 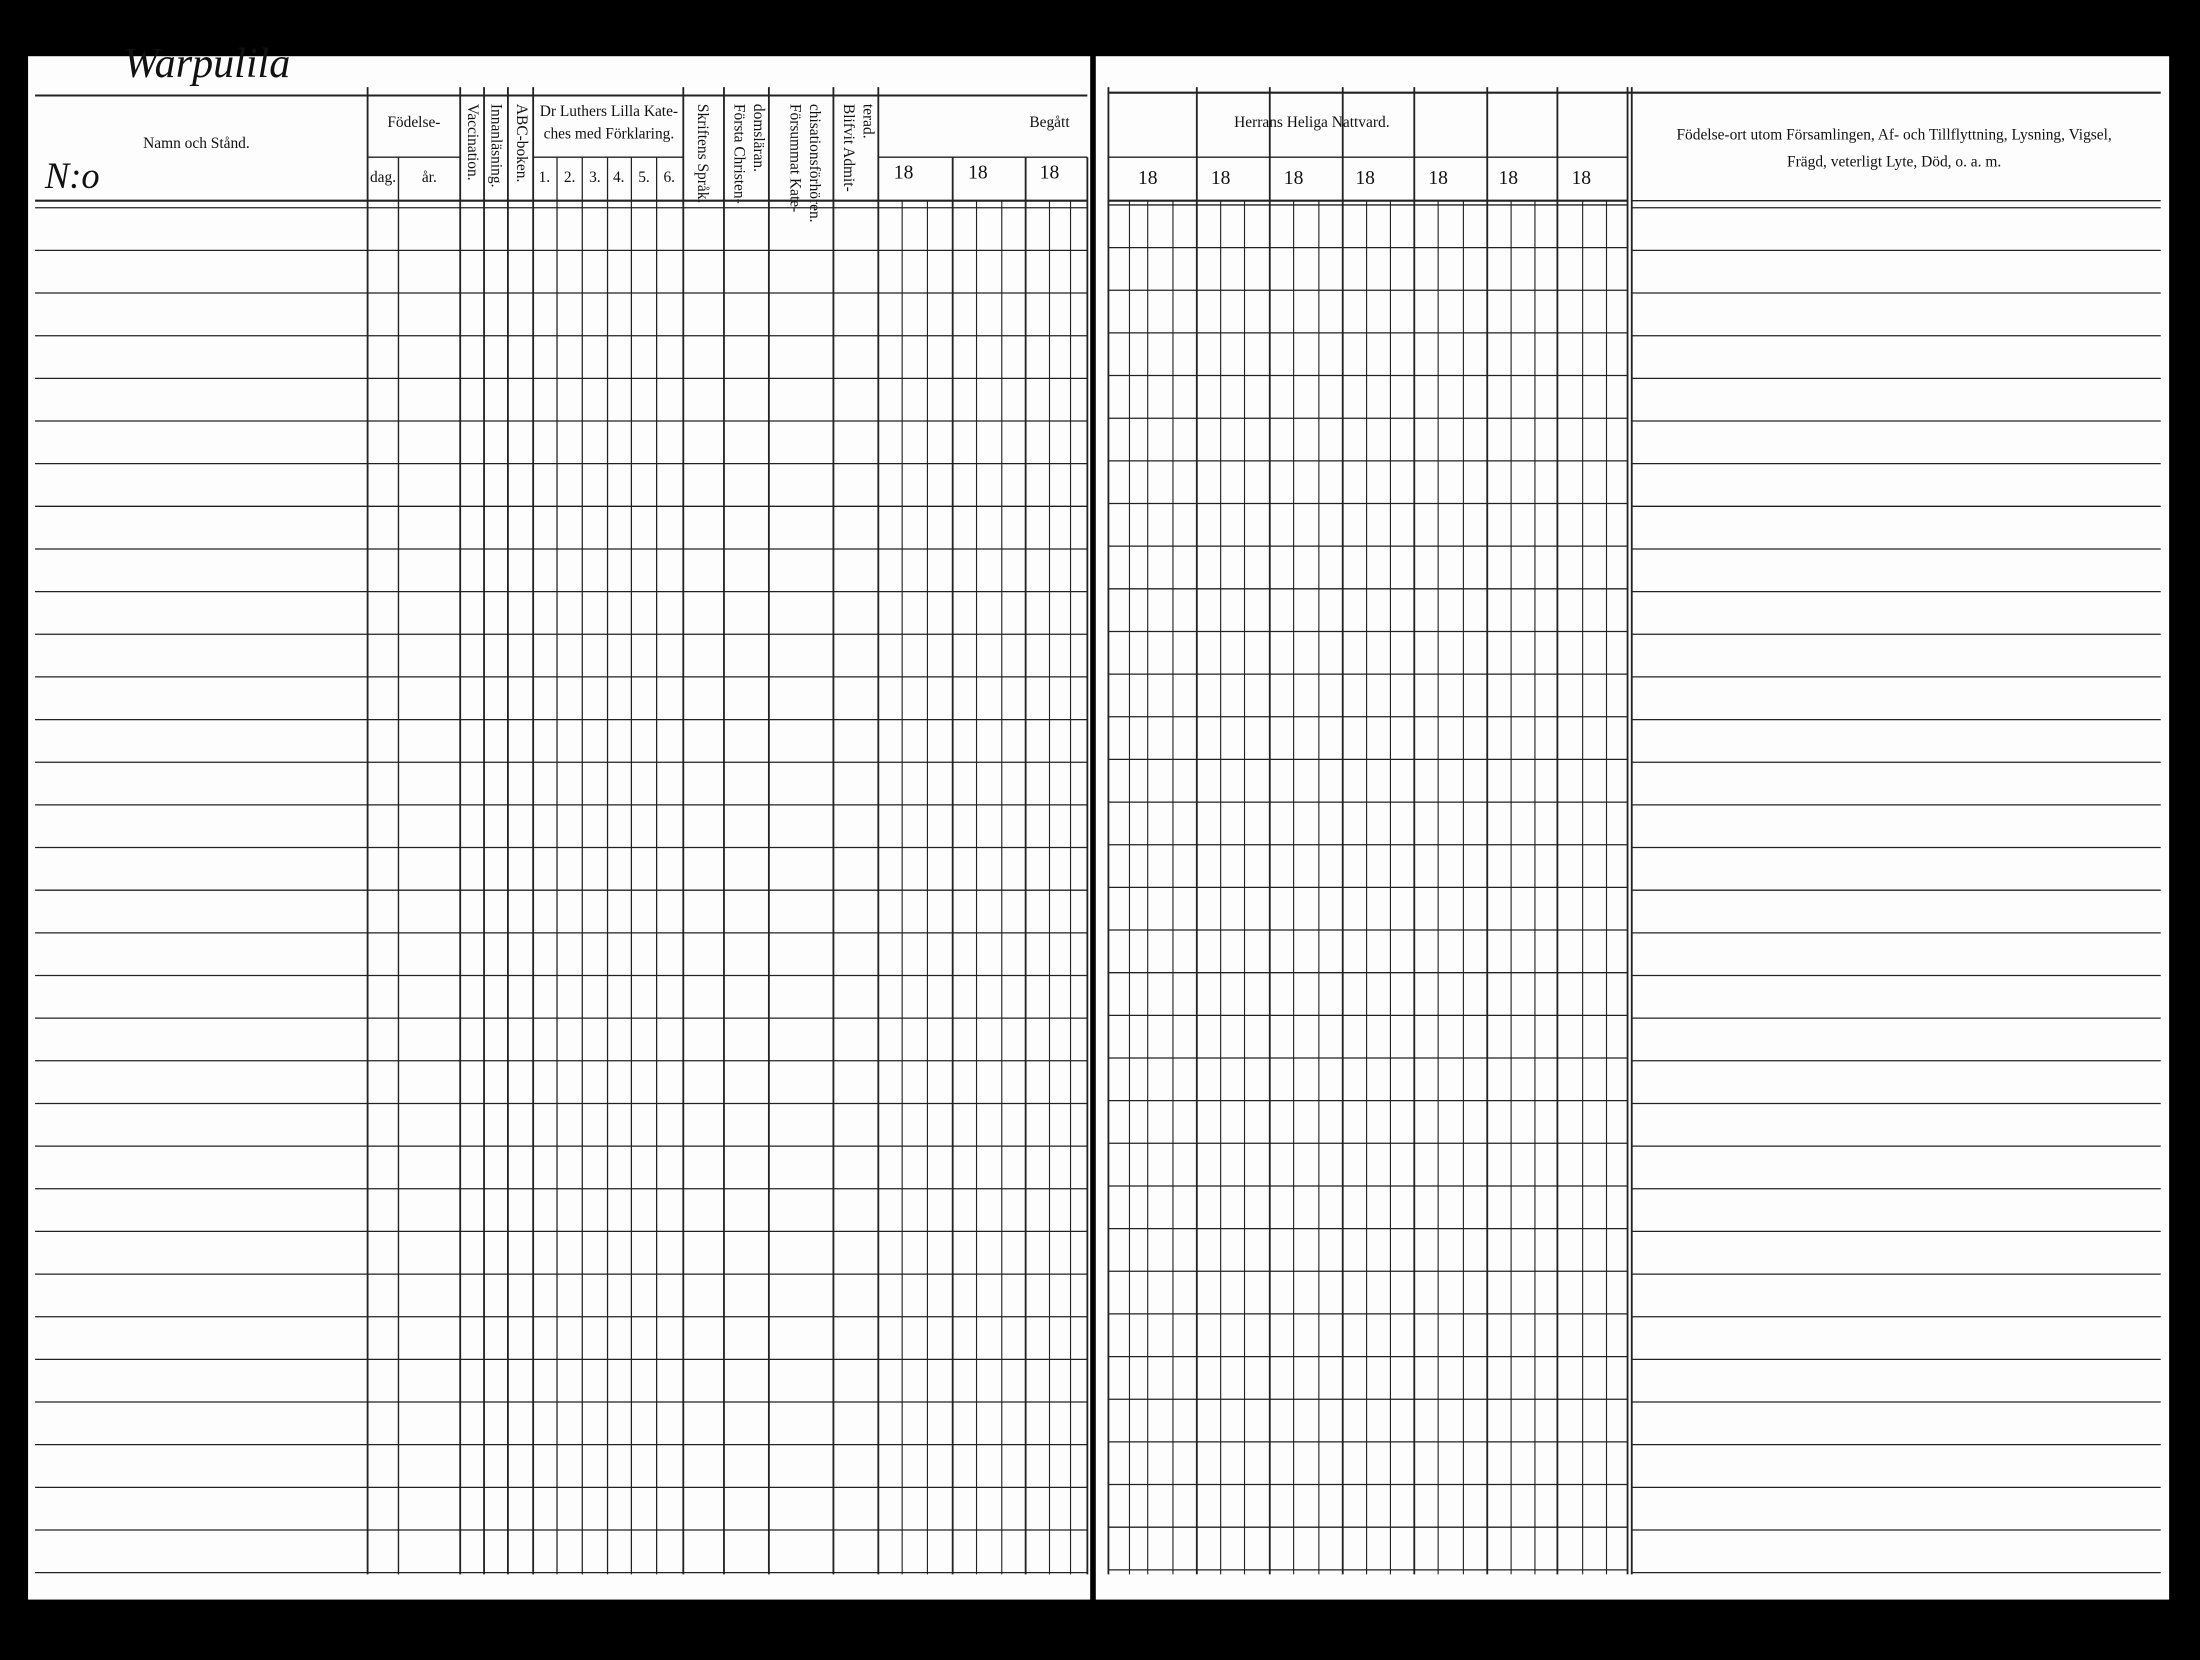 I want to click on header-missed: Försummat Kate-, so click(x=795, y=158).